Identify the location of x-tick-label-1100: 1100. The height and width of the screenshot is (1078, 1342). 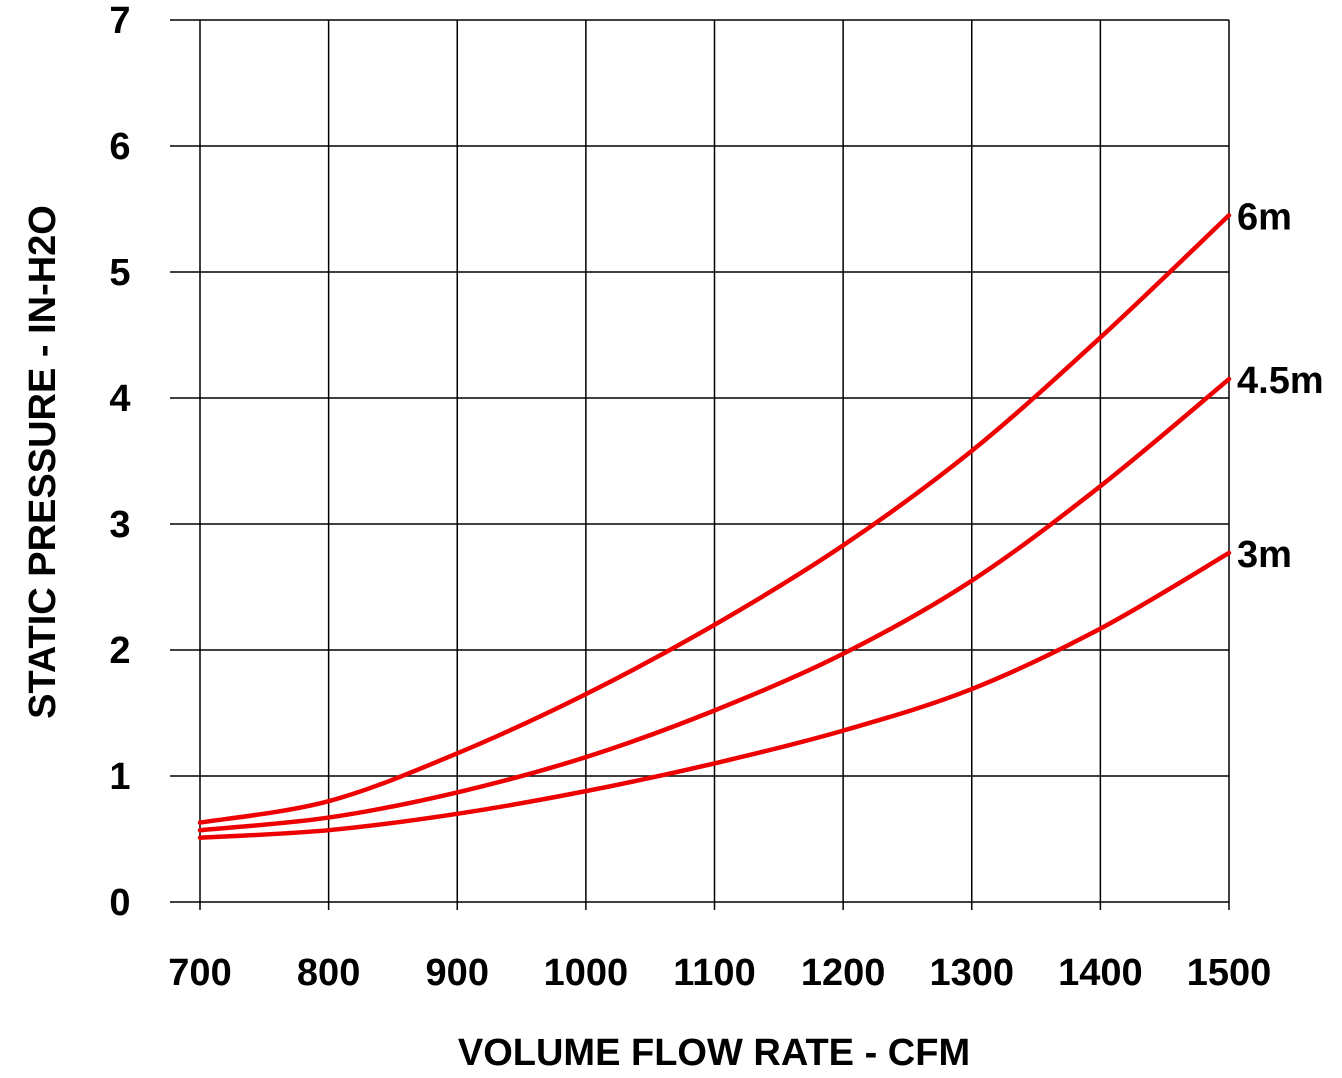
(714, 973).